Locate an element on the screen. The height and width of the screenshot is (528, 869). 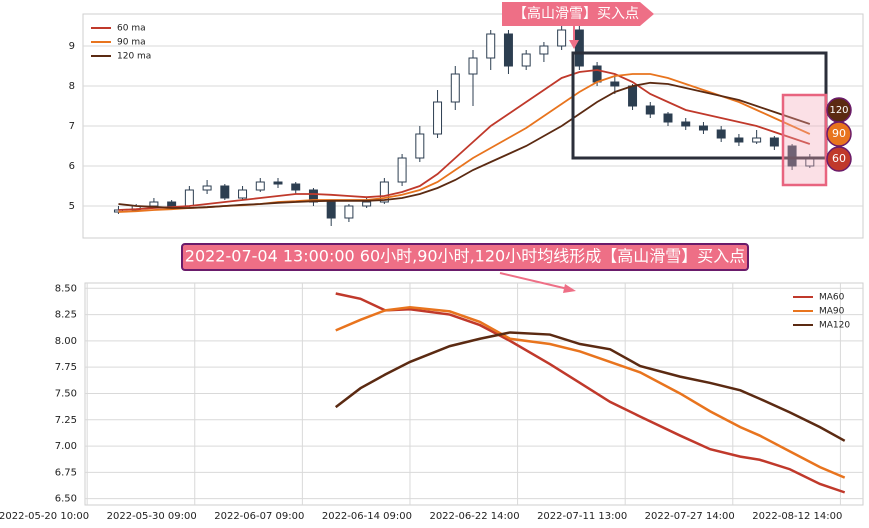
signal-arrow-head is located at coordinates (574, 44).